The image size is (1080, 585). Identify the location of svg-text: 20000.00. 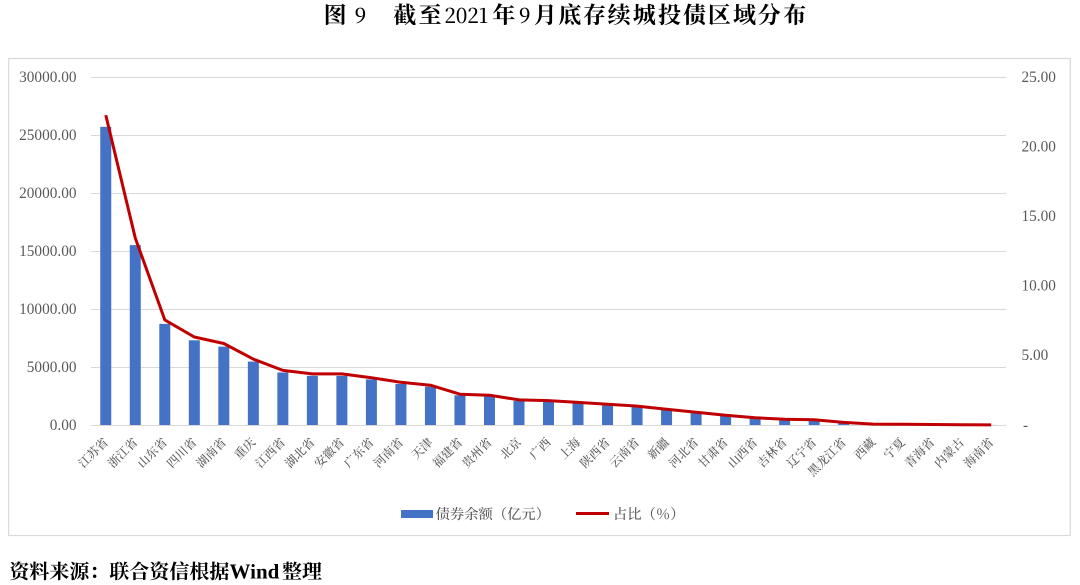
(48, 193).